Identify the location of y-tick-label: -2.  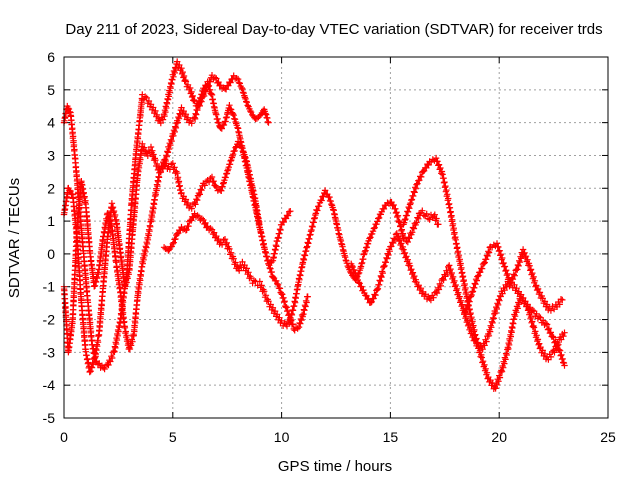
(49, 320).